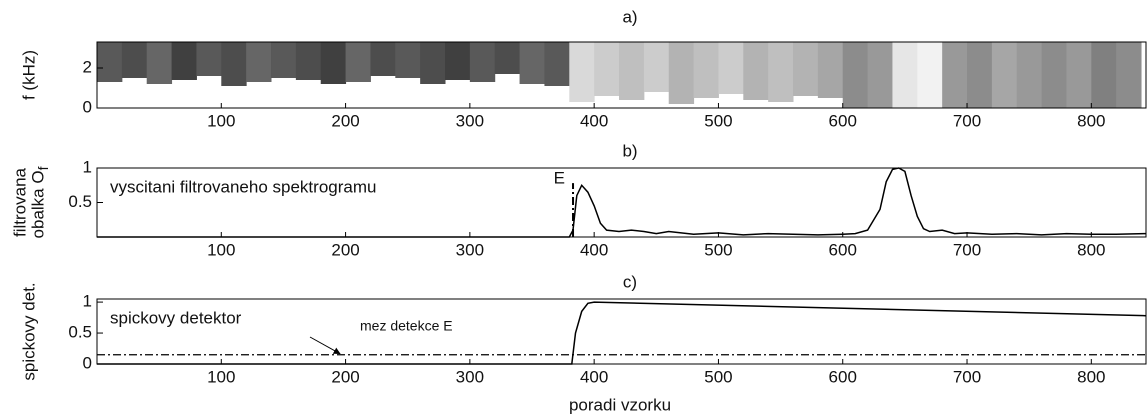  What do you see at coordinates (630, 281) in the screenshot?
I see `panel-title: c)` at bounding box center [630, 281].